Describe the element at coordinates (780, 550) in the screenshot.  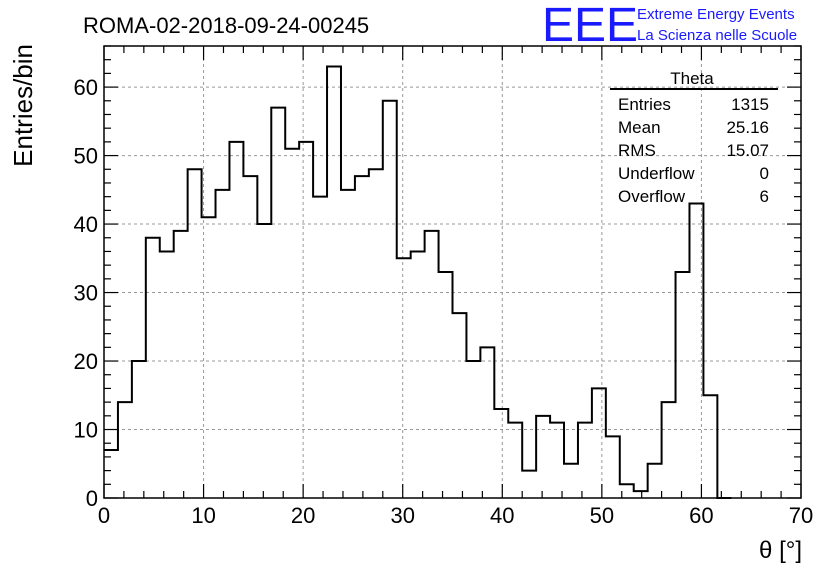
I see `x-axis-label: θ [°]` at that location.